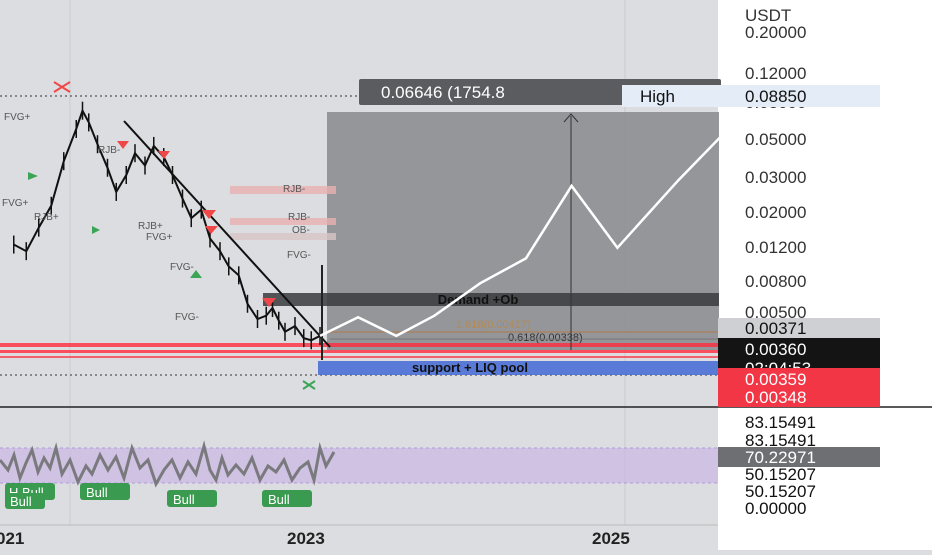 The height and width of the screenshot is (555, 932). I want to click on osc-current-badge, so click(799, 457).